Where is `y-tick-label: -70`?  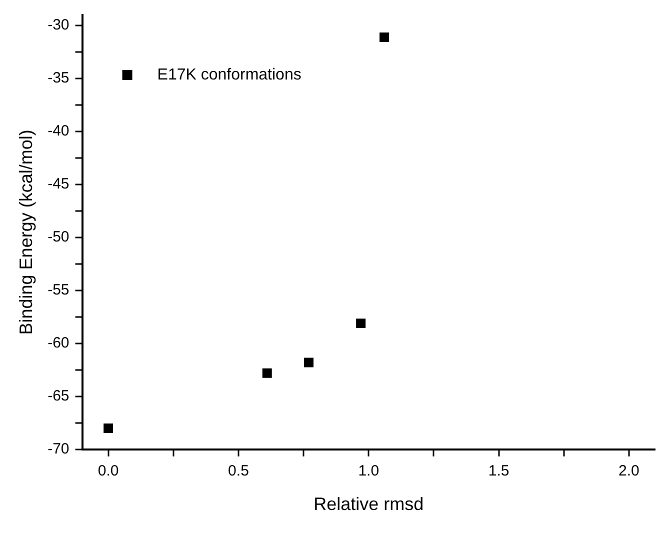 y-tick-label: -70 is located at coordinates (59, 449).